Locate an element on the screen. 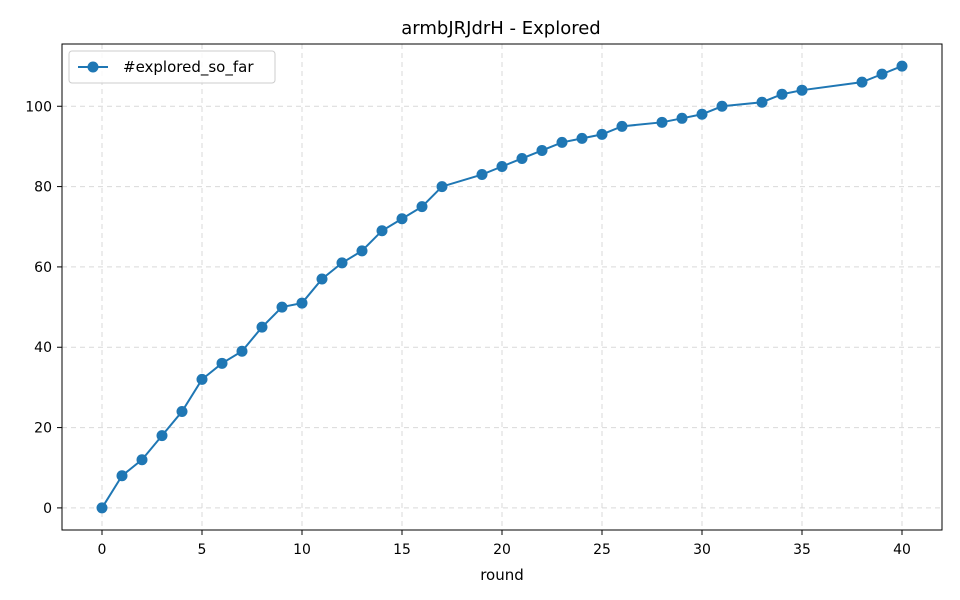 This screenshot has height=600, width=960. x-tick-label: 35 is located at coordinates (802, 550).